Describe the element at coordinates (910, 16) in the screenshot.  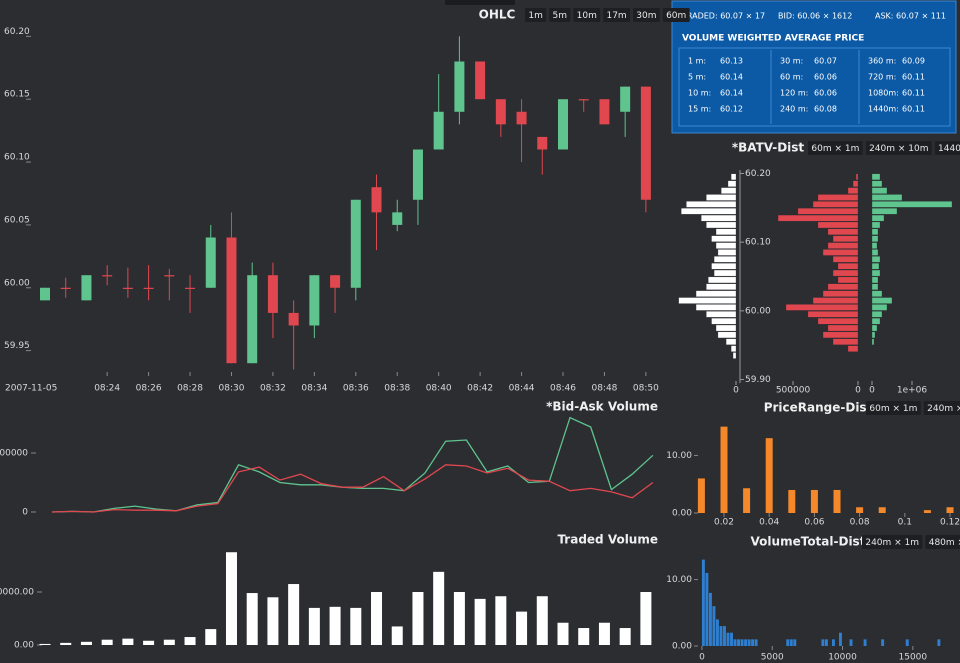
I see `quote: ASK: 60.07 × 111` at that location.